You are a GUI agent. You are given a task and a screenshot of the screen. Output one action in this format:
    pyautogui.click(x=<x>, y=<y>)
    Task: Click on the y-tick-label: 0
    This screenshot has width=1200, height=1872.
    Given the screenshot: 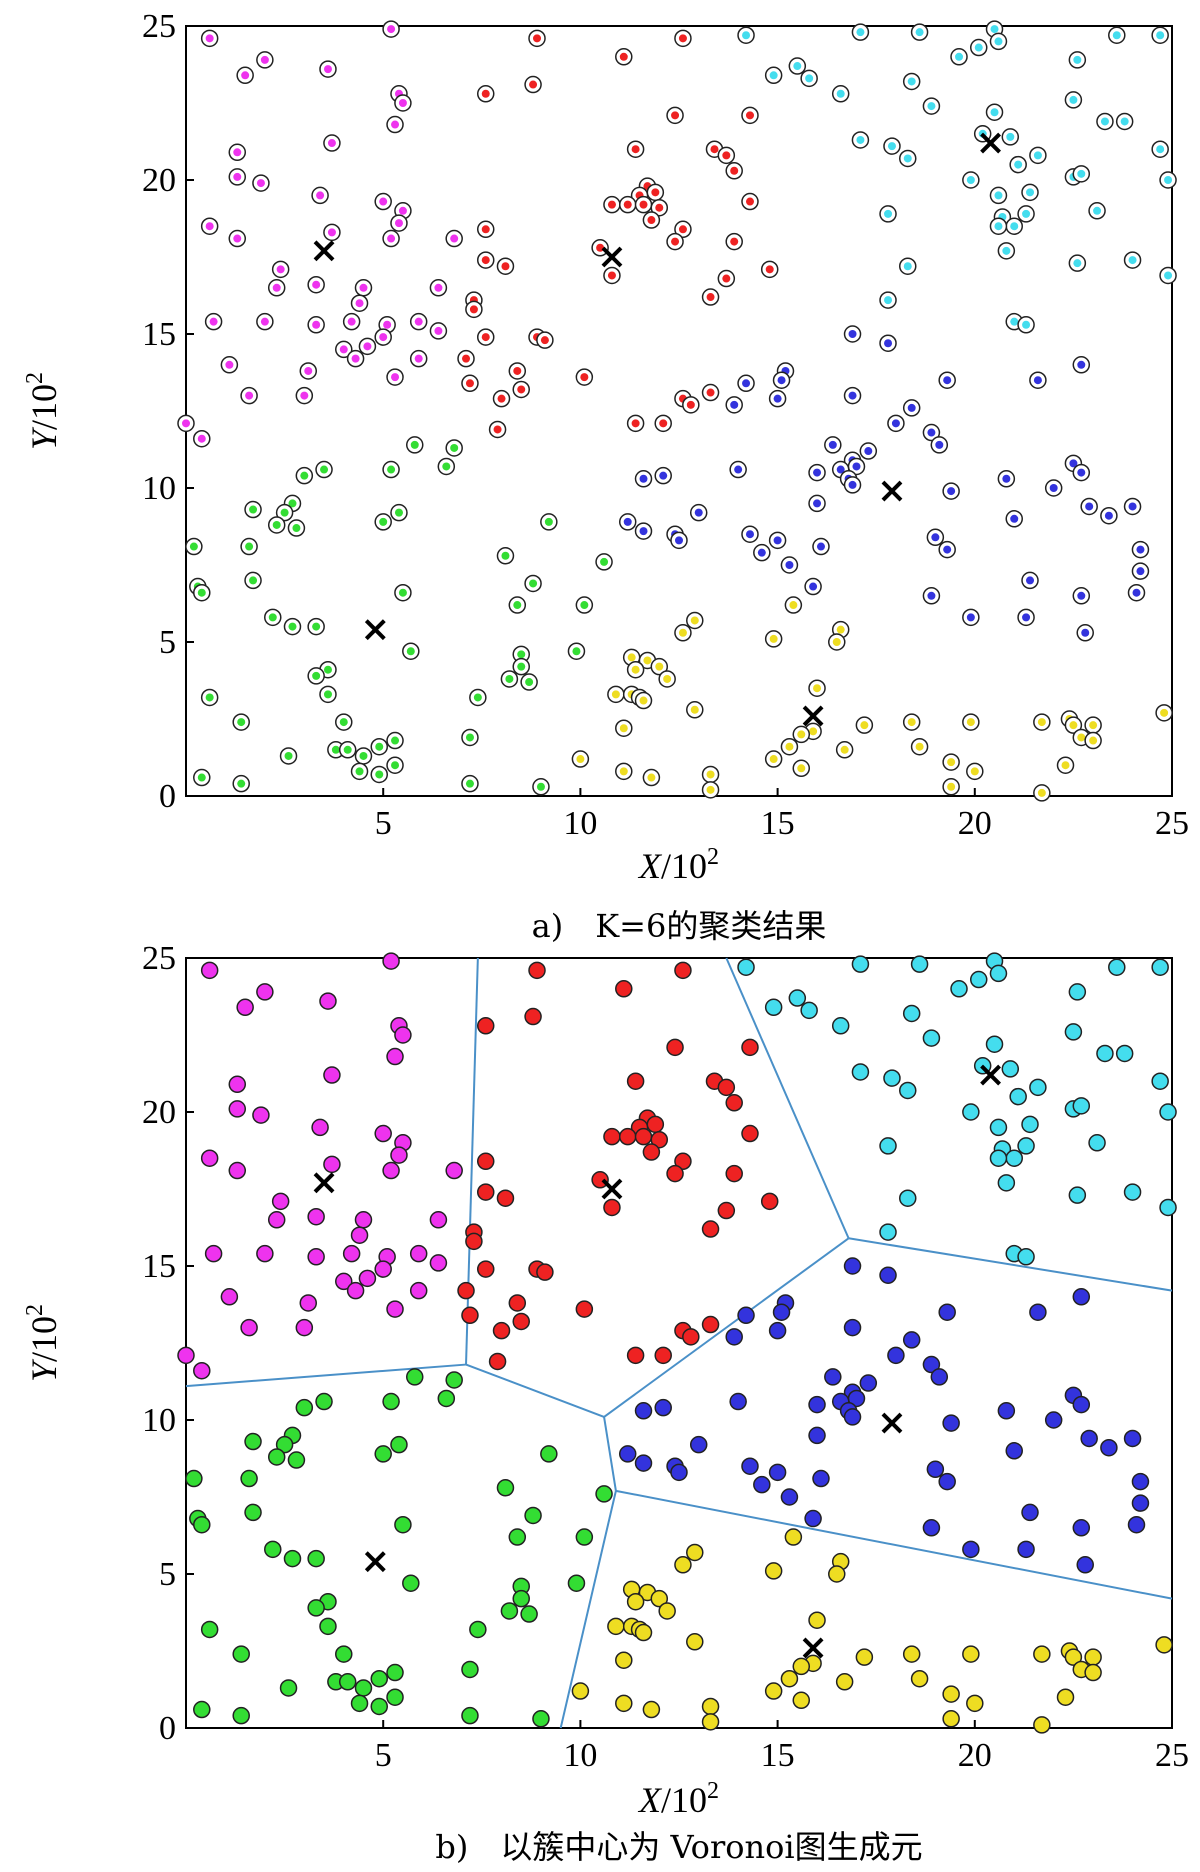 What is the action you would take?
    pyautogui.click(x=167, y=796)
    